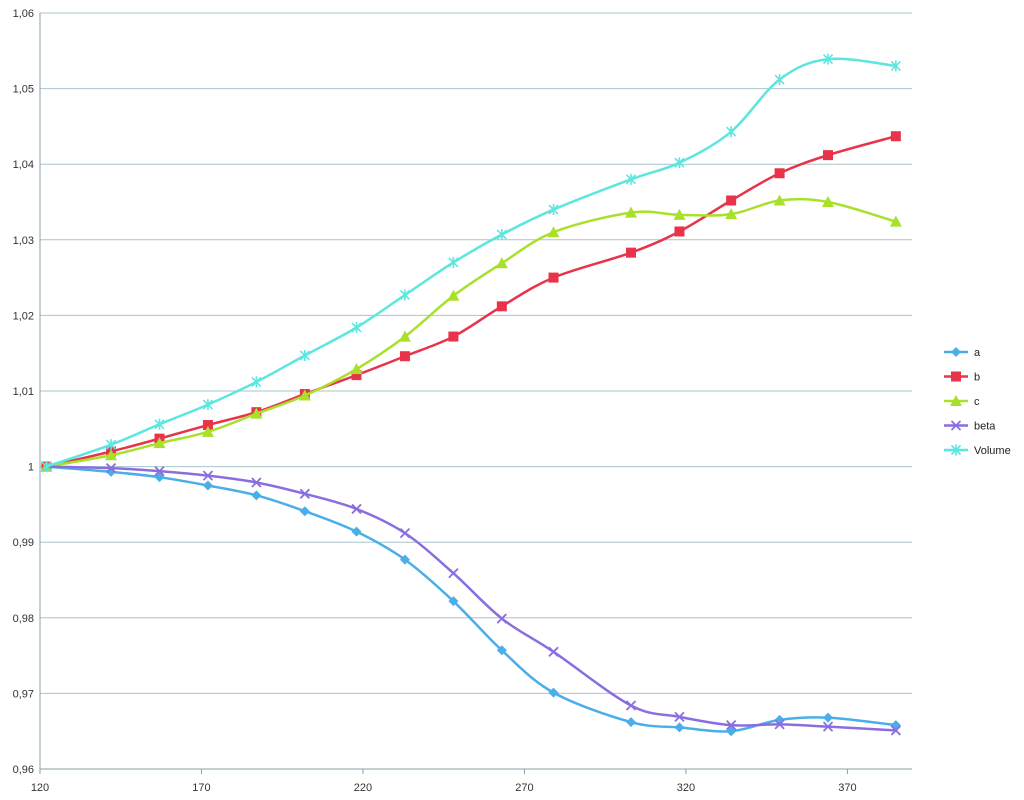  I want to click on x-tick-label: 220, so click(363, 788).